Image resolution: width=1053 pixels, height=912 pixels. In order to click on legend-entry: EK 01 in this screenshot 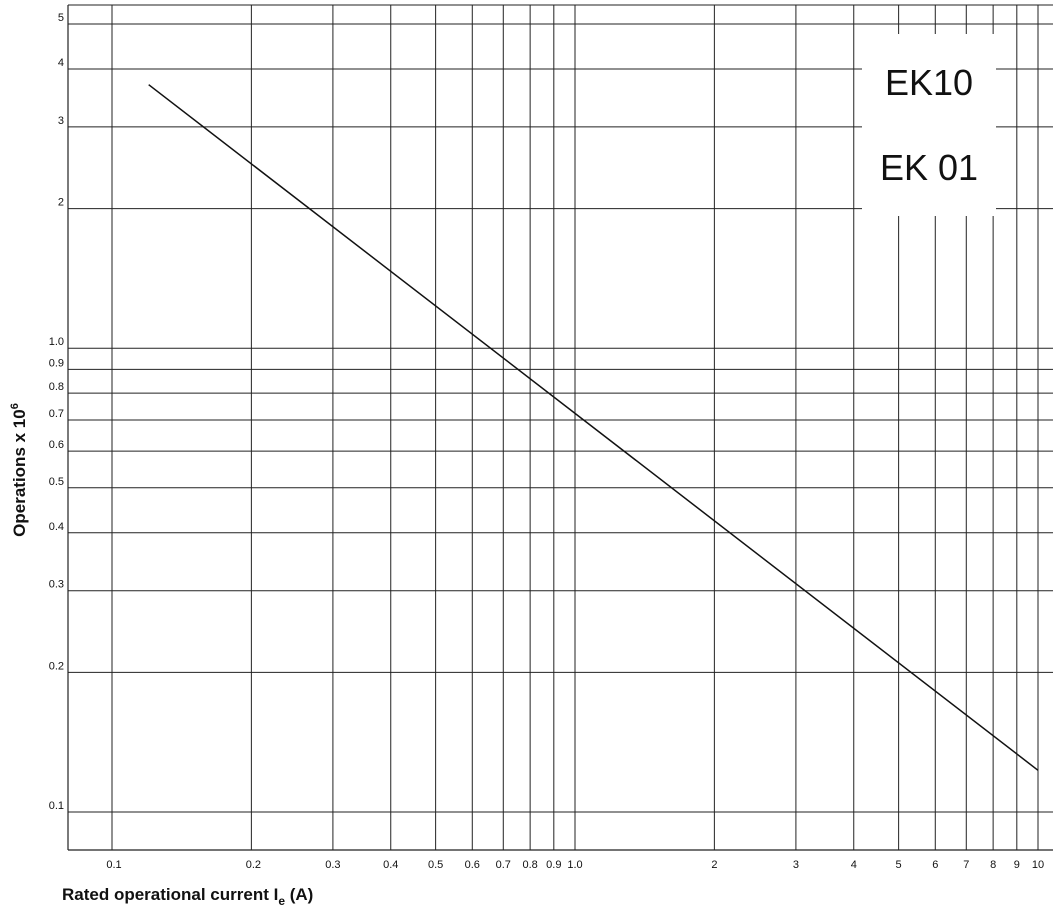, I will do `click(929, 167)`.